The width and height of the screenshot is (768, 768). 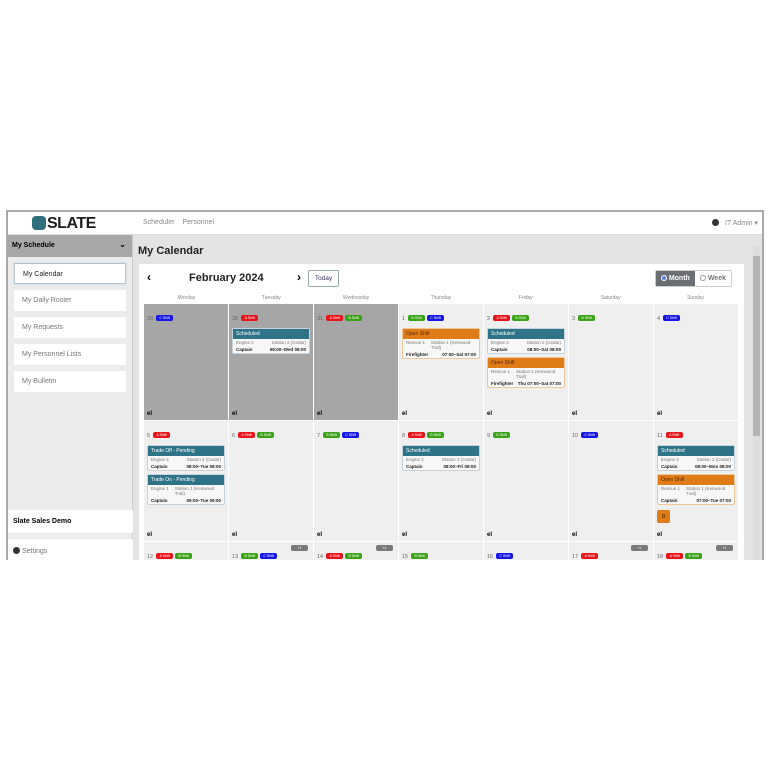 I want to click on day-cell: 13 B Shift C Shift +1, so click(x=271, y=551).